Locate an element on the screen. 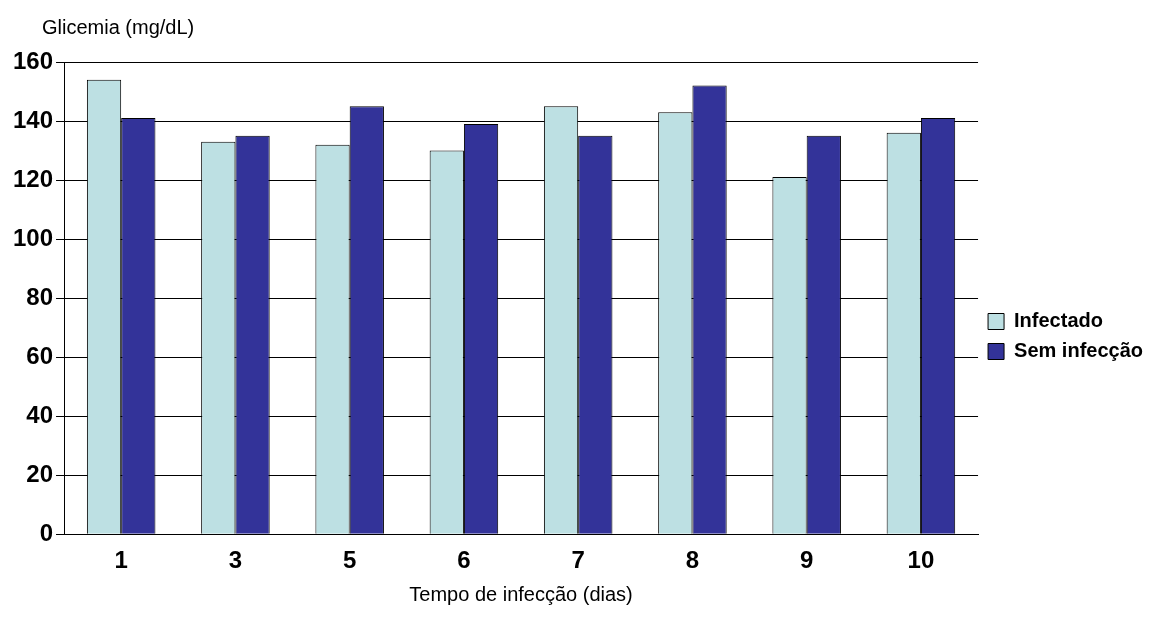 The height and width of the screenshot is (621, 1157). x-tick-label: 8 is located at coordinates (692, 560).